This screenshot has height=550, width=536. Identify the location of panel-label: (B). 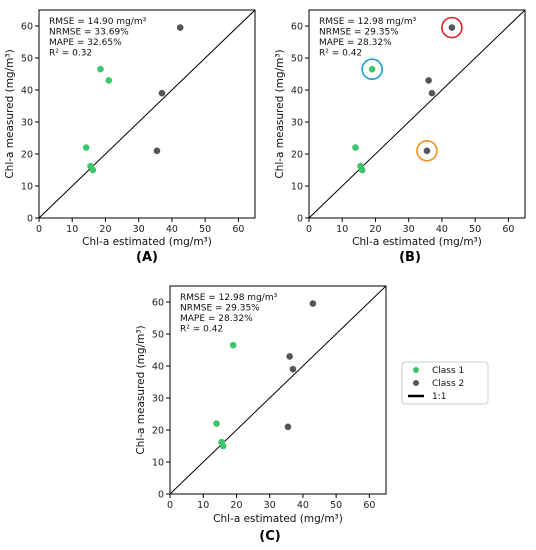
(410, 257).